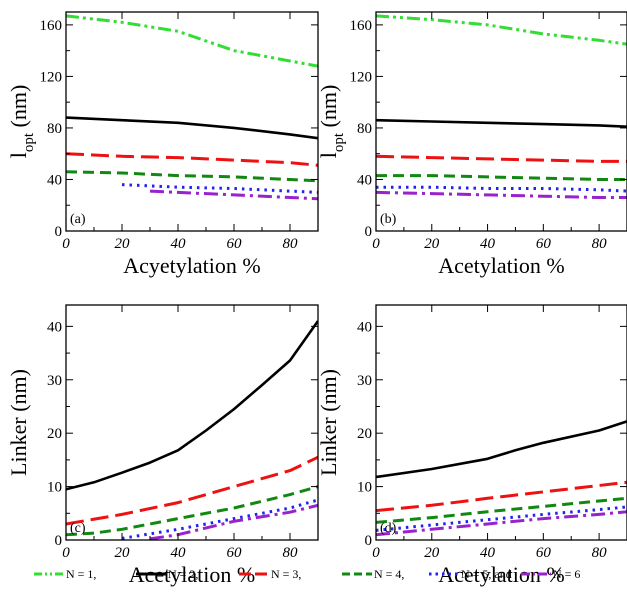 The width and height of the screenshot is (627, 594). Describe the element at coordinates (486, 574) in the screenshot. I see `legend-label-n5: N = 5, and` at that location.